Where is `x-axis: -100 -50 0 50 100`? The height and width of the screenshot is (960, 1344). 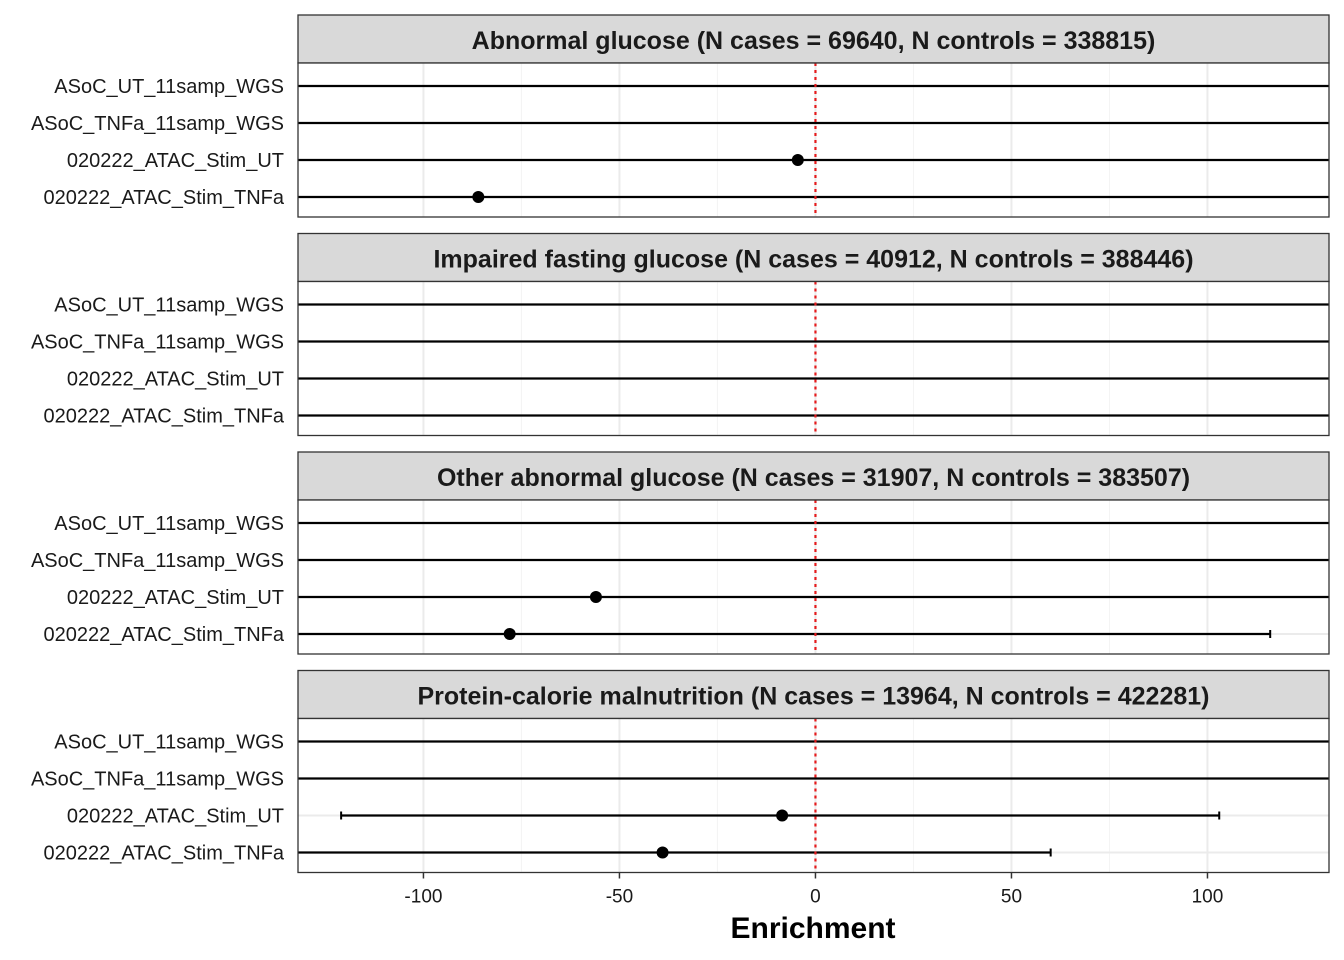
x-axis: -100 -50 0 50 100 is located at coordinates (814, 890).